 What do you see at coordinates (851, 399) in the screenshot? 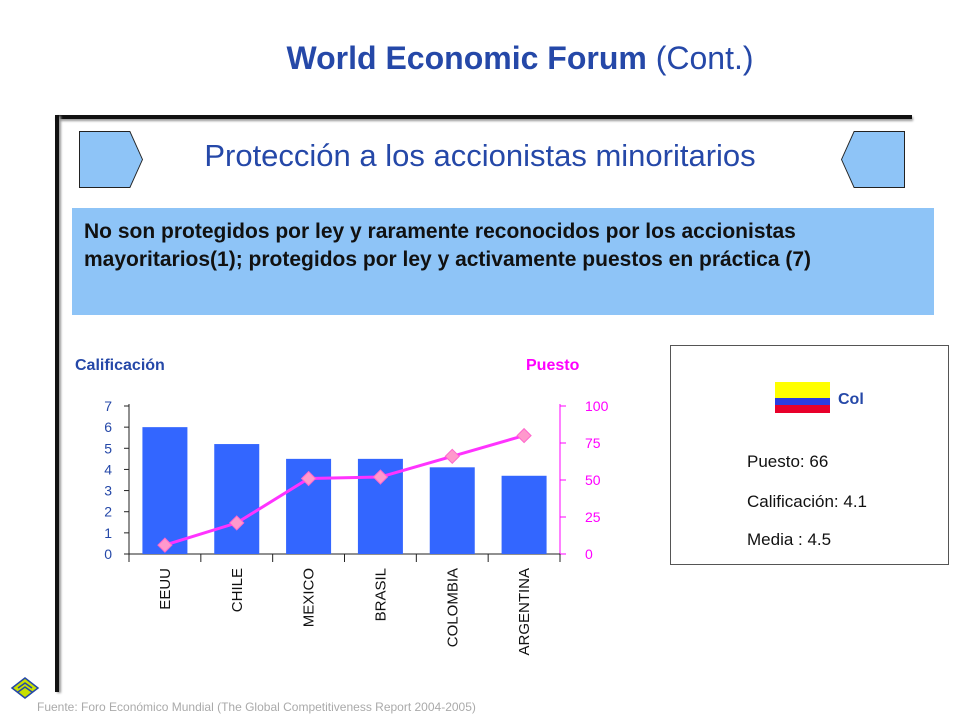
I see `country-label: Col` at bounding box center [851, 399].